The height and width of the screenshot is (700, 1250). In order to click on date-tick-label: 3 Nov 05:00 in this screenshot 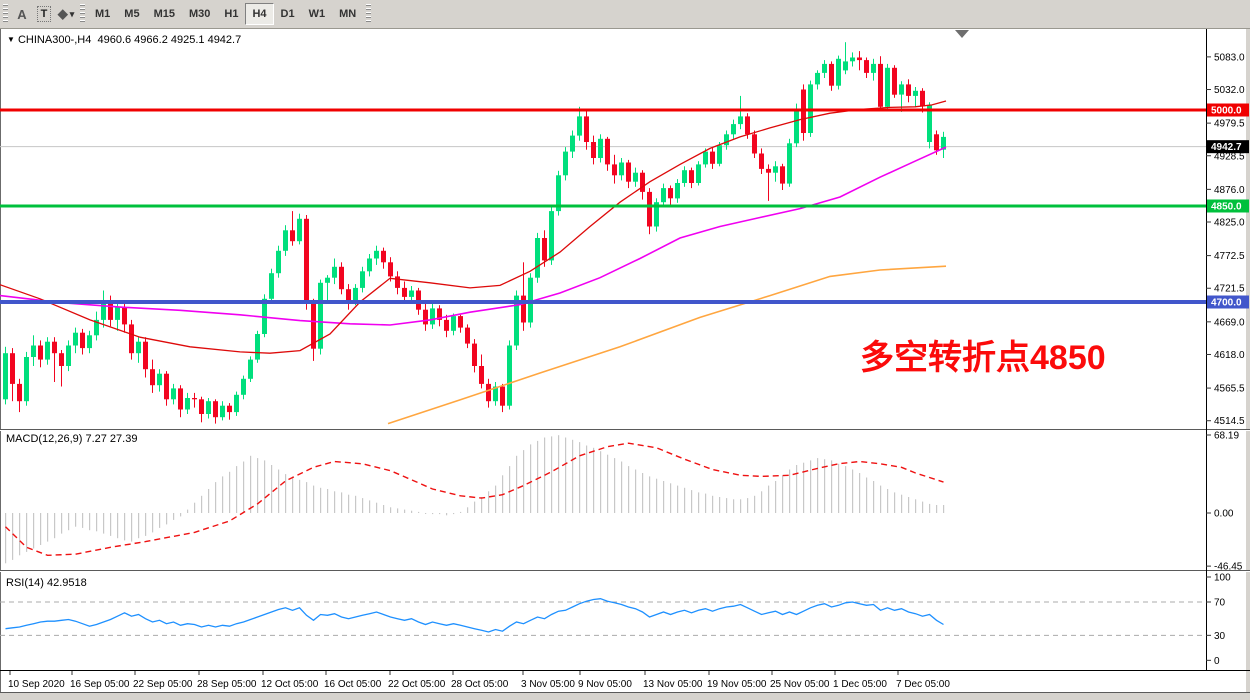, I will do `click(548, 684)`.